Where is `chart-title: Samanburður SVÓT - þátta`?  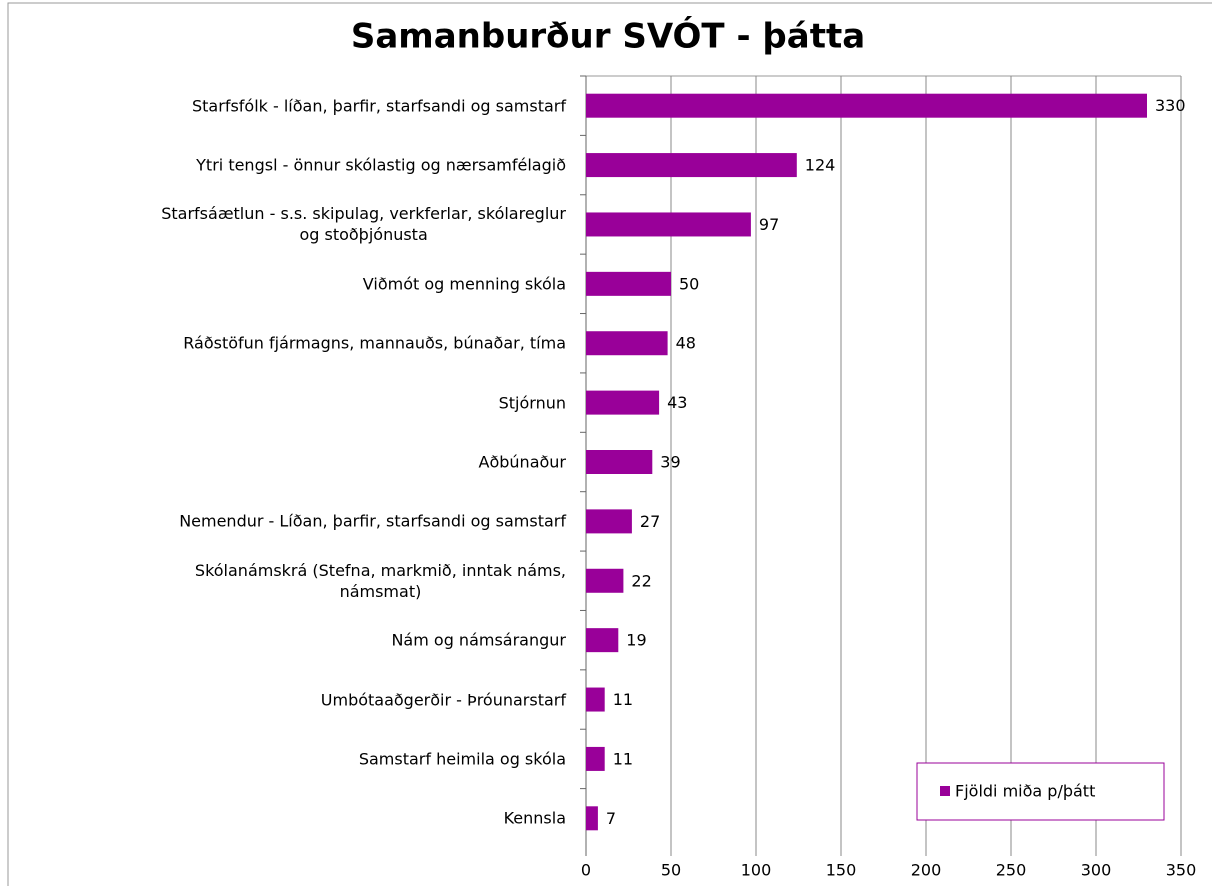 chart-title: Samanburður SVÓT - þátta is located at coordinates (608, 36).